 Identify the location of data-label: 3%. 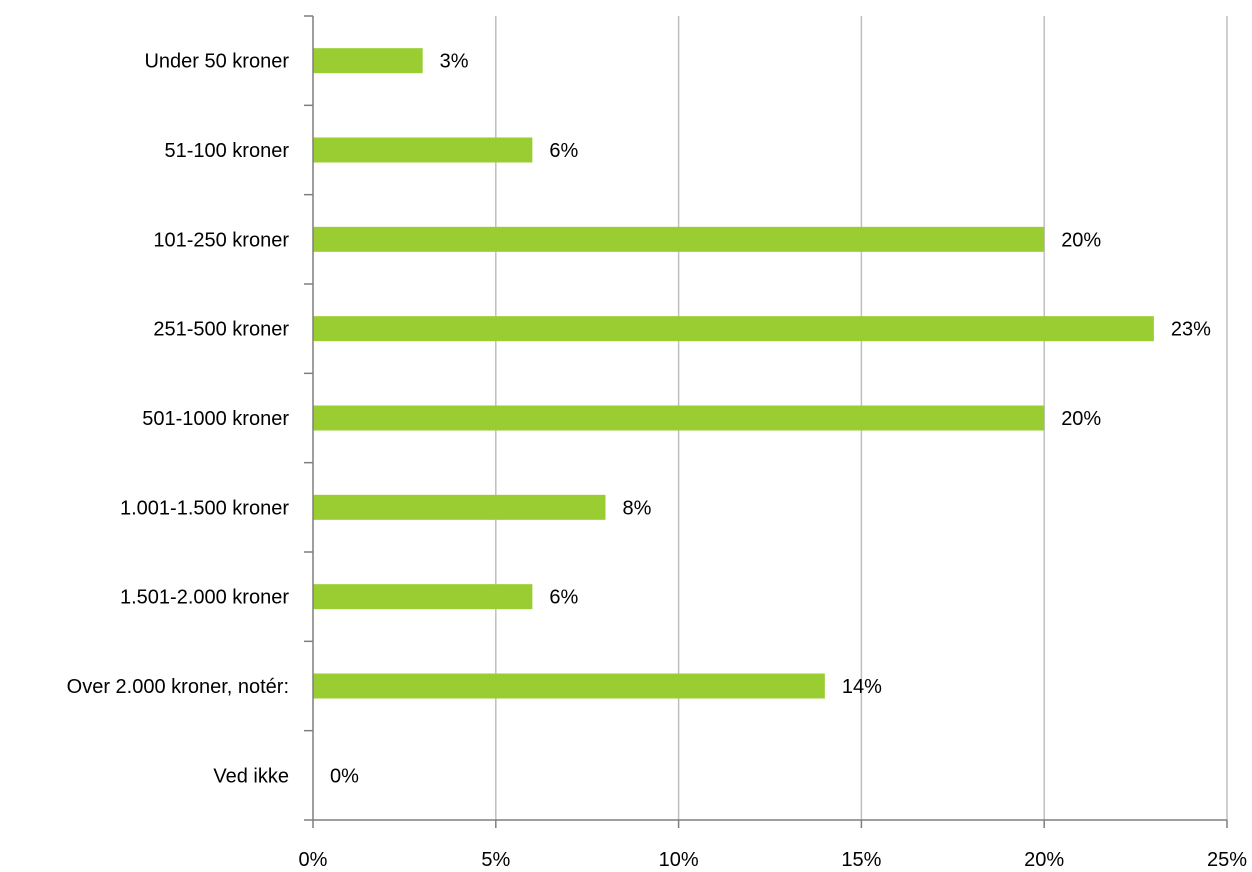
(454, 62).